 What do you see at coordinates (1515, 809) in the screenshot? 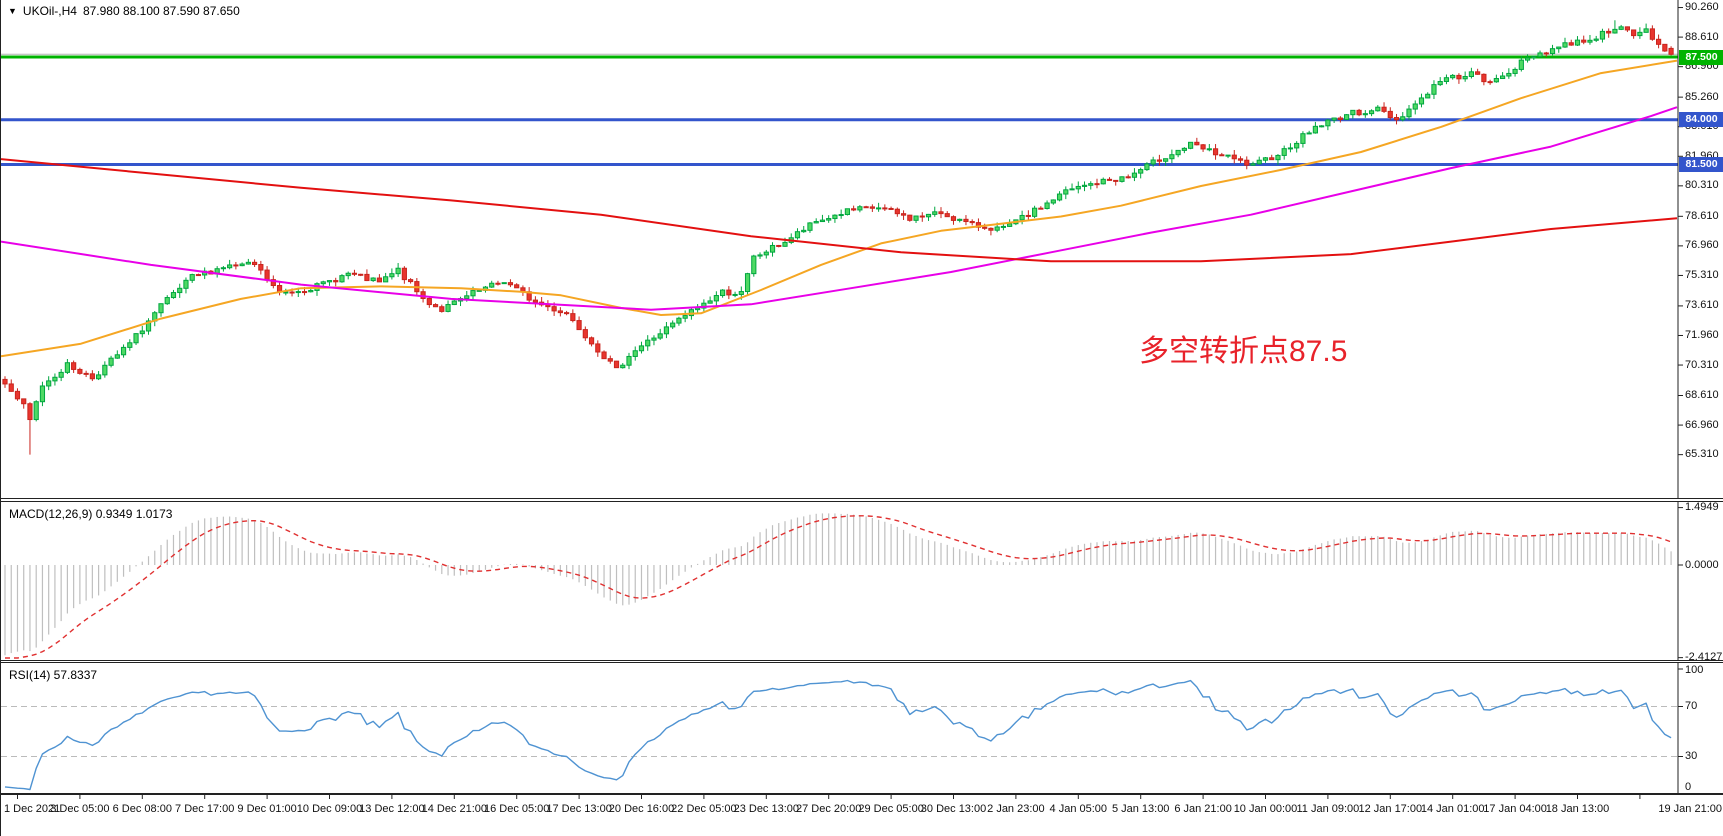
I see `date-label: 17 Jan 04:00` at bounding box center [1515, 809].